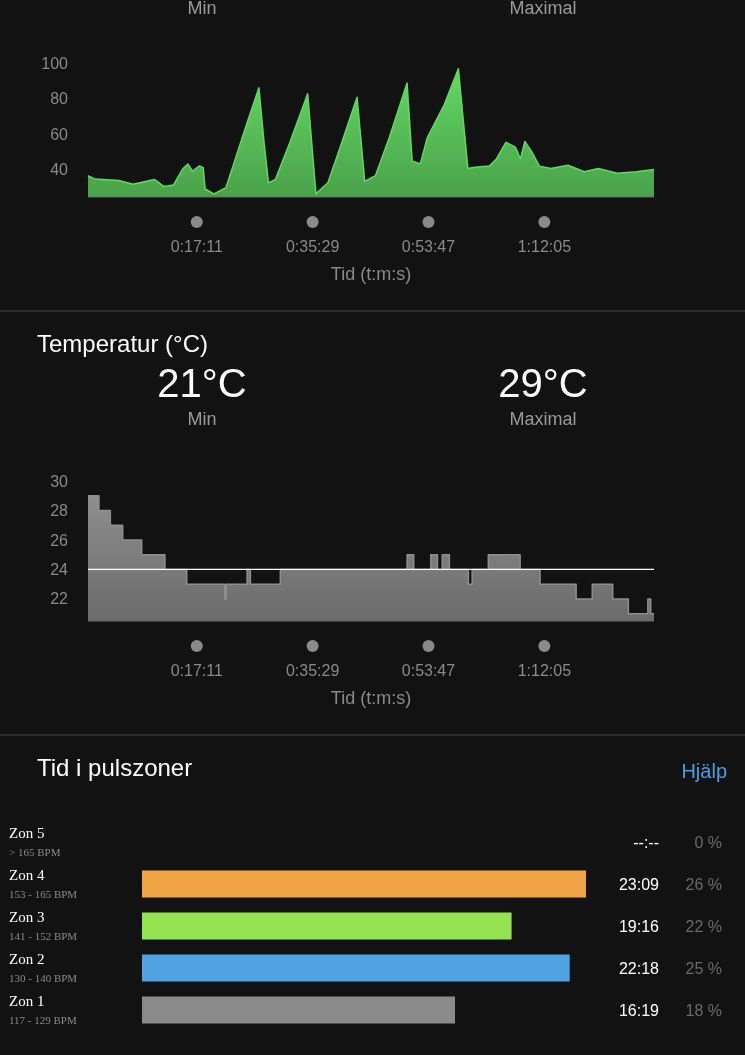 The height and width of the screenshot is (1055, 745). What do you see at coordinates (59, 134) in the screenshot?
I see `y-tick-label: 60` at bounding box center [59, 134].